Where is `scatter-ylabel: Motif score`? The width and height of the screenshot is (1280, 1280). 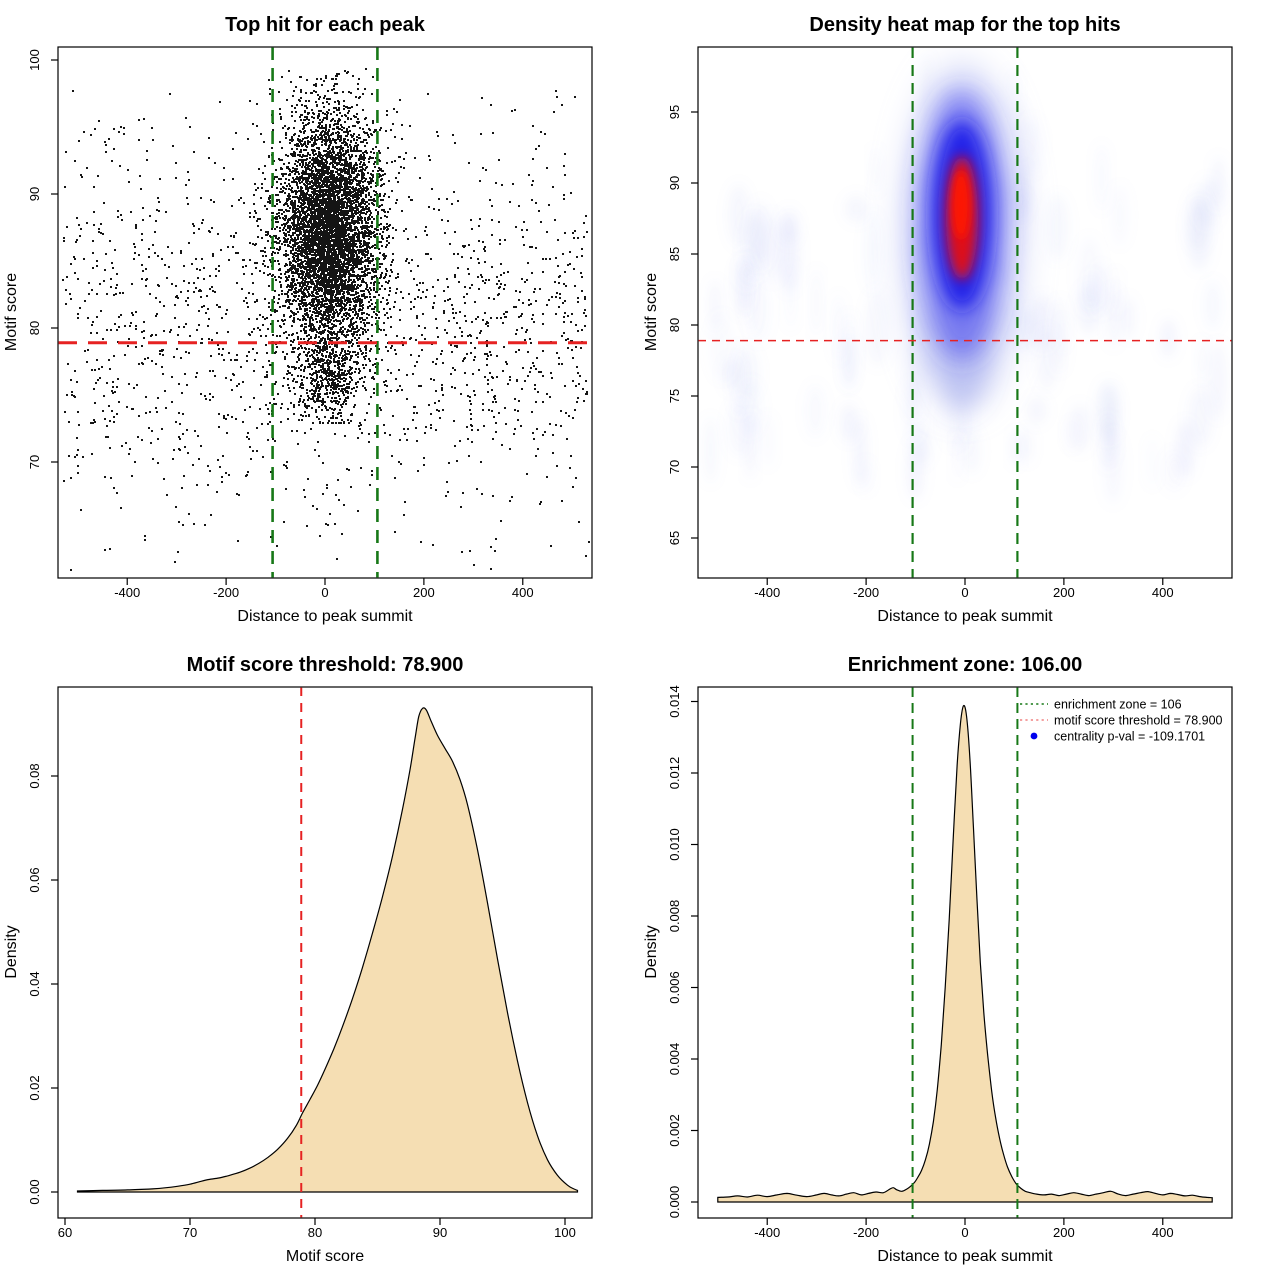 scatter-ylabel: Motif score is located at coordinates (11, 312).